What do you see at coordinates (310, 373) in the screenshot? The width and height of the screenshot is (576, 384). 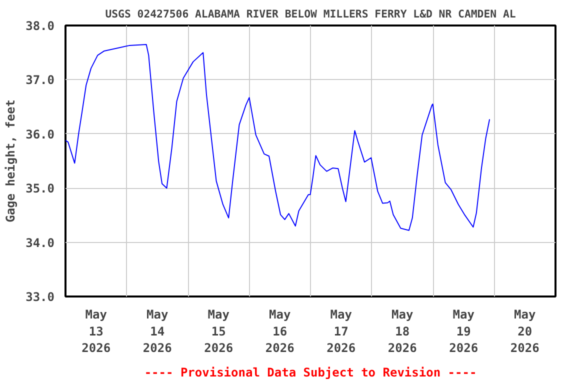 I see `text: ---- Provisional Data Subject to Revision ----` at bounding box center [310, 373].